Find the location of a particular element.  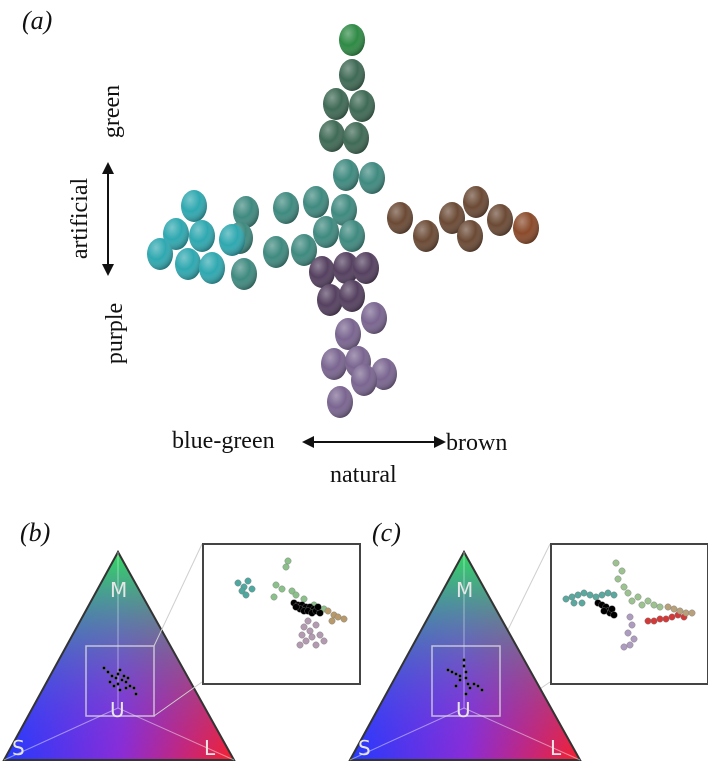

blue-green-label: blue-green is located at coordinates (223, 441).